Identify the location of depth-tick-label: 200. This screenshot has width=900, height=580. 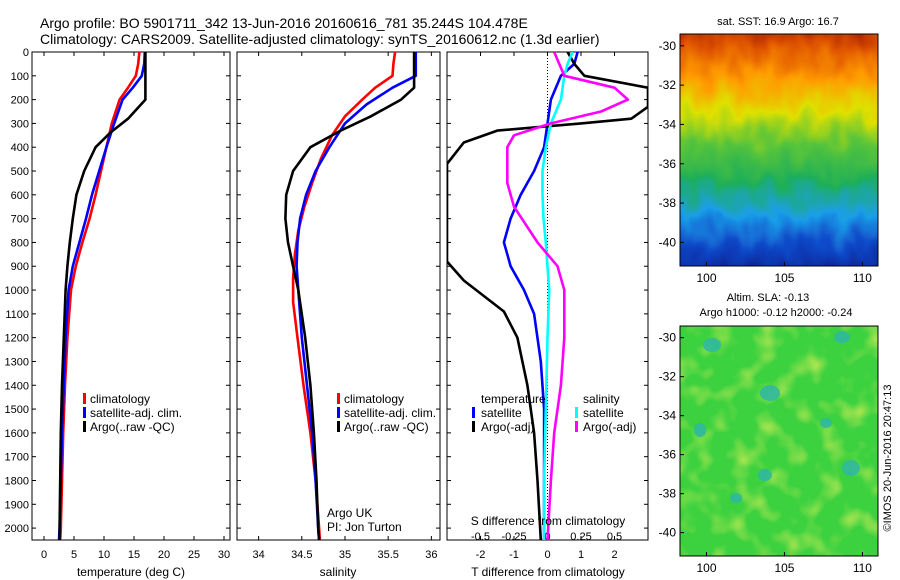
(20, 101).